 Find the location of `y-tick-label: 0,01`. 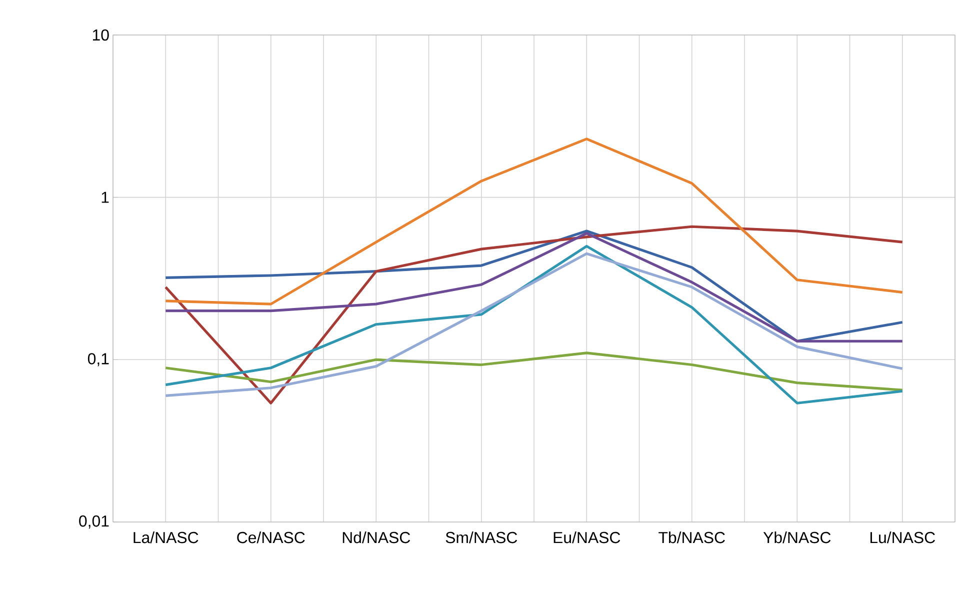

y-tick-label: 0,01 is located at coordinates (94, 522).